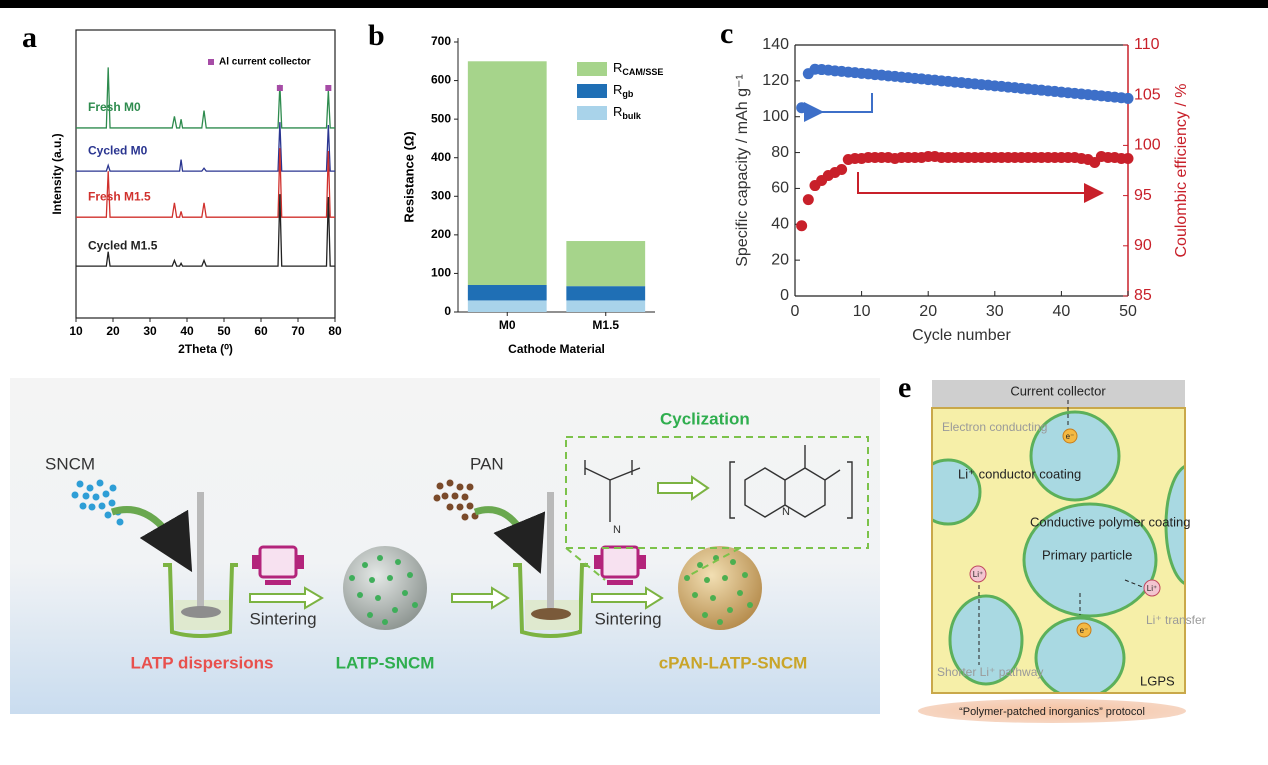 This screenshot has width=1268, height=765. I want to click on pan-structure, so click(612, 491).